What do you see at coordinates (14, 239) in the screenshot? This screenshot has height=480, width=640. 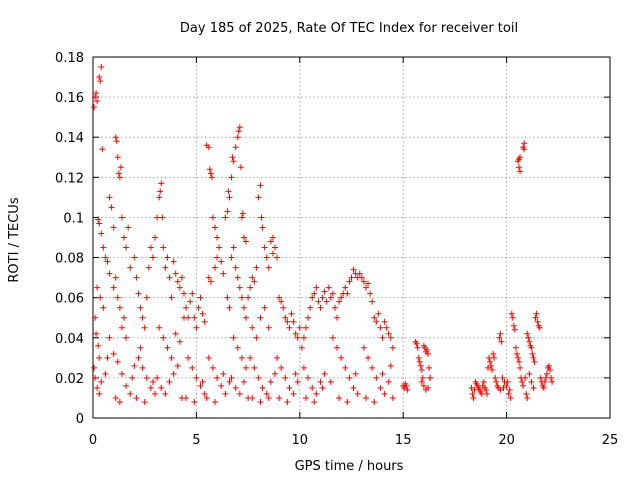 I see `y-axis-label: ROTI / TECUs` at bounding box center [14, 239].